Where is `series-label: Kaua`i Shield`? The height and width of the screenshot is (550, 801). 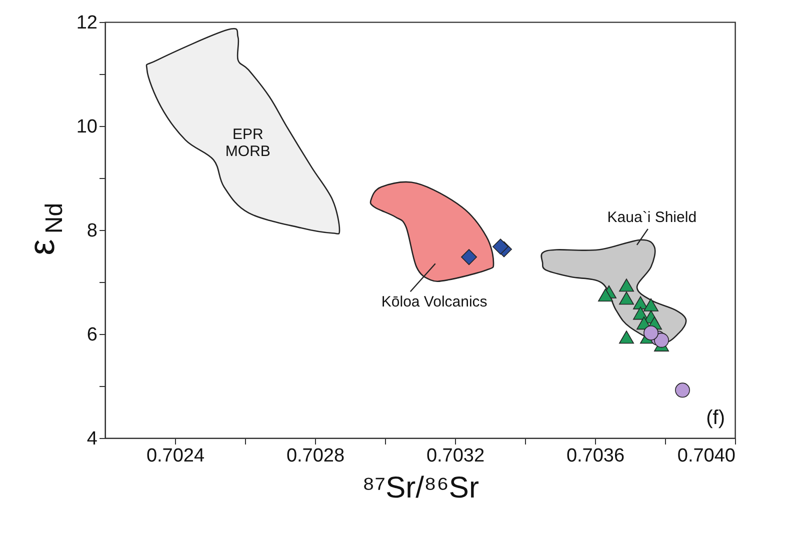 series-label: Kaua`i Shield is located at coordinates (652, 217).